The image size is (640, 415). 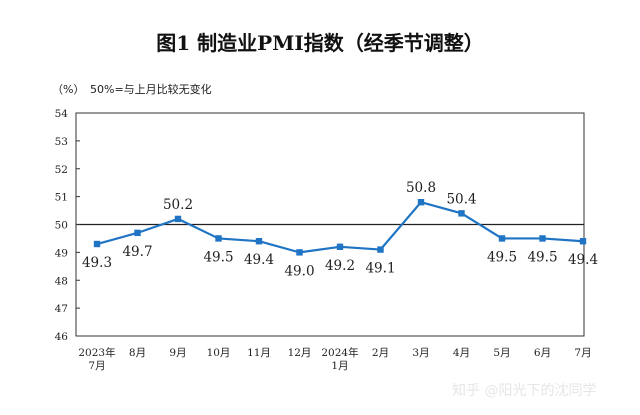 What do you see at coordinates (461, 353) in the screenshot?
I see `x-tick-label-9: 4月` at bounding box center [461, 353].